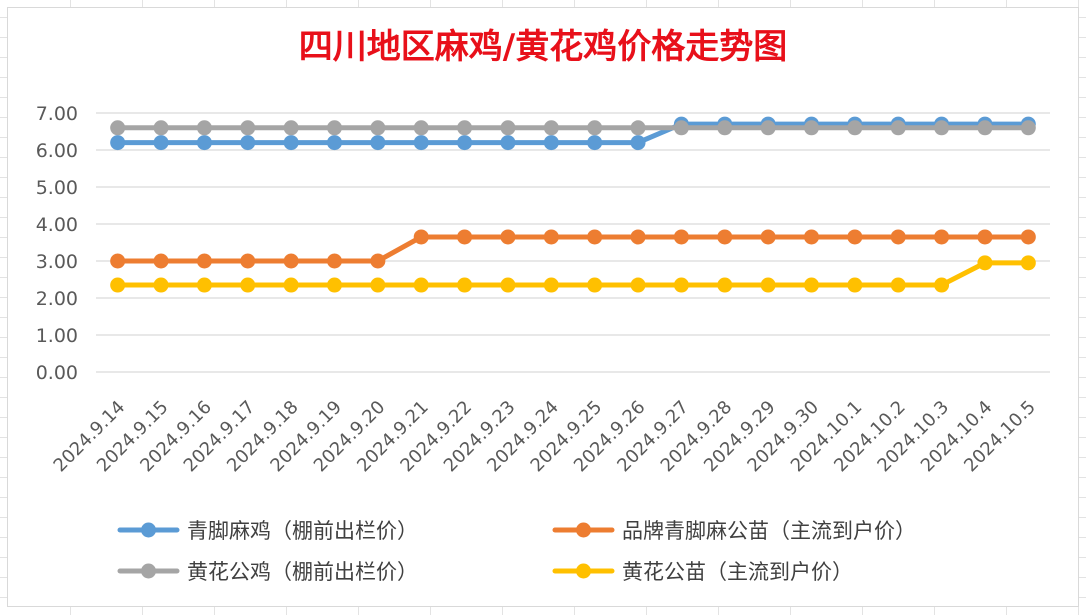 The width and height of the screenshot is (1086, 615). Describe the element at coordinates (57, 299) in the screenshot. I see `y-tick-label: 2.00` at that location.